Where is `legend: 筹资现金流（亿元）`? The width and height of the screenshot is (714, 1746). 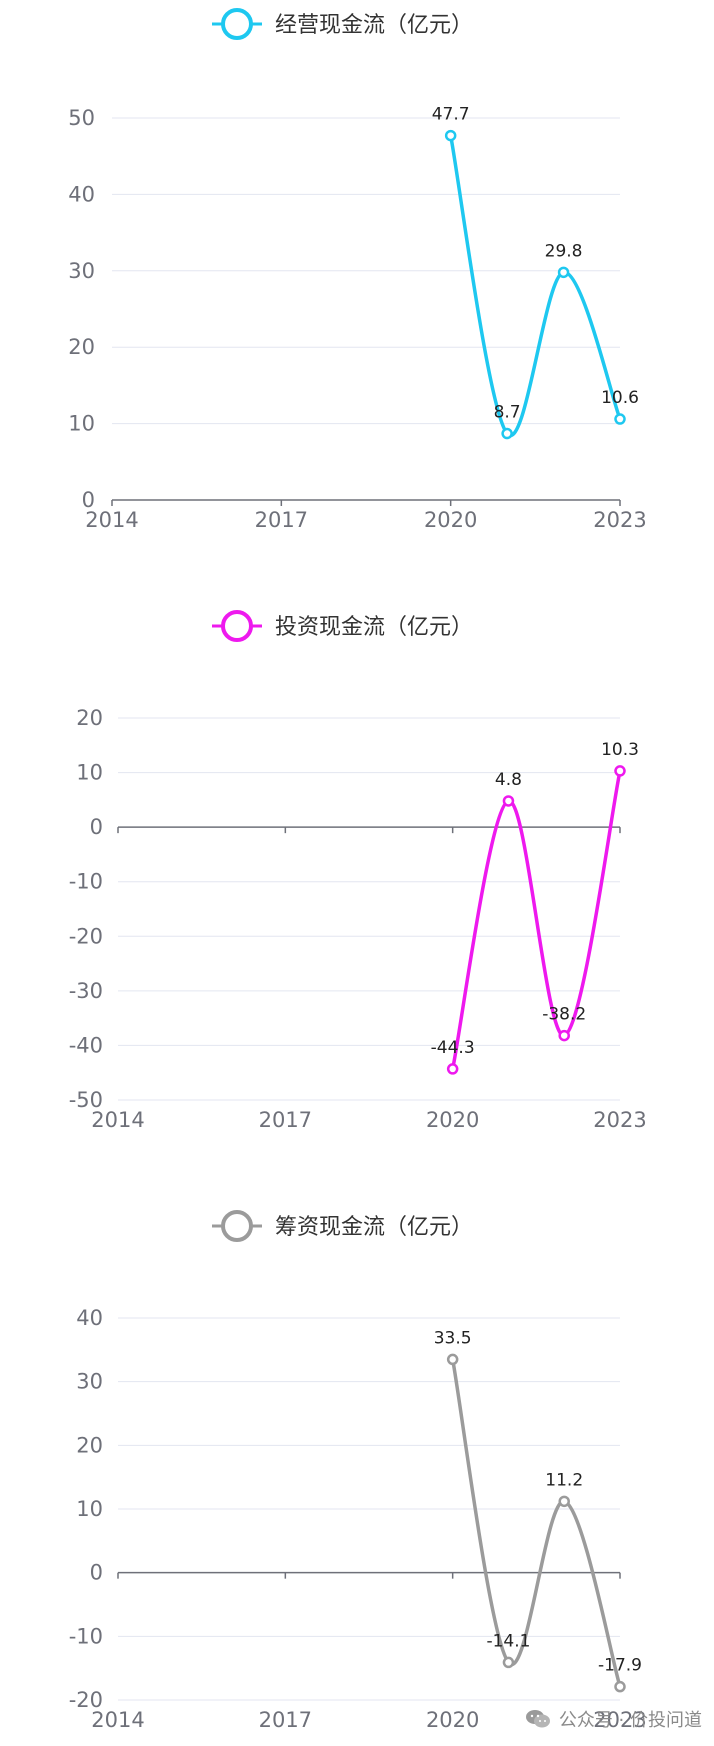
legend: 筹资现金流（亿元） is located at coordinates (342, 1226).